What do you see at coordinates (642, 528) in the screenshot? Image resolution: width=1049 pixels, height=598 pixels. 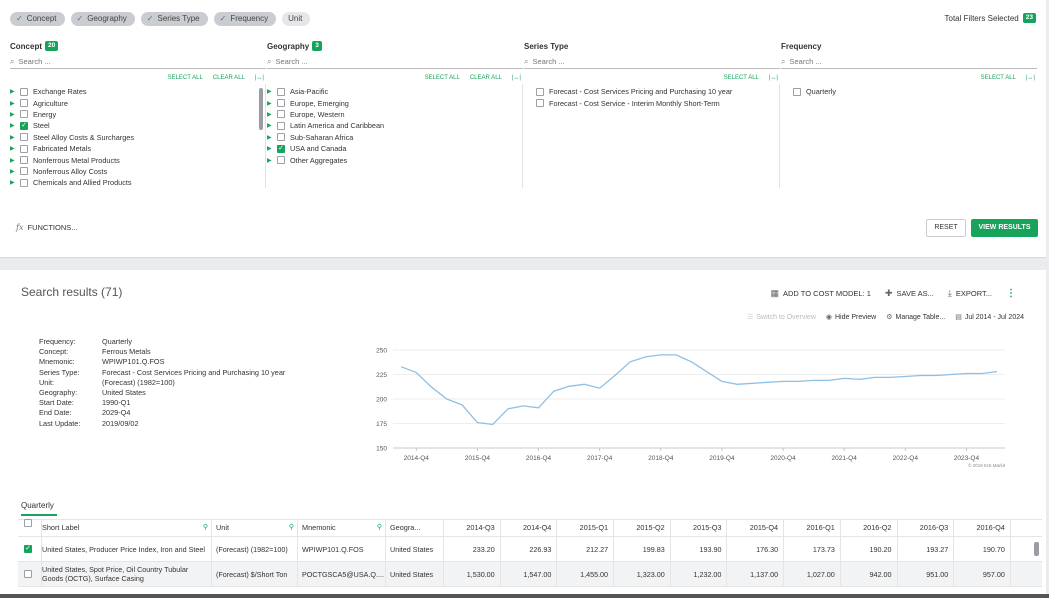 I see `column-header: 2015-Q2` at bounding box center [642, 528].